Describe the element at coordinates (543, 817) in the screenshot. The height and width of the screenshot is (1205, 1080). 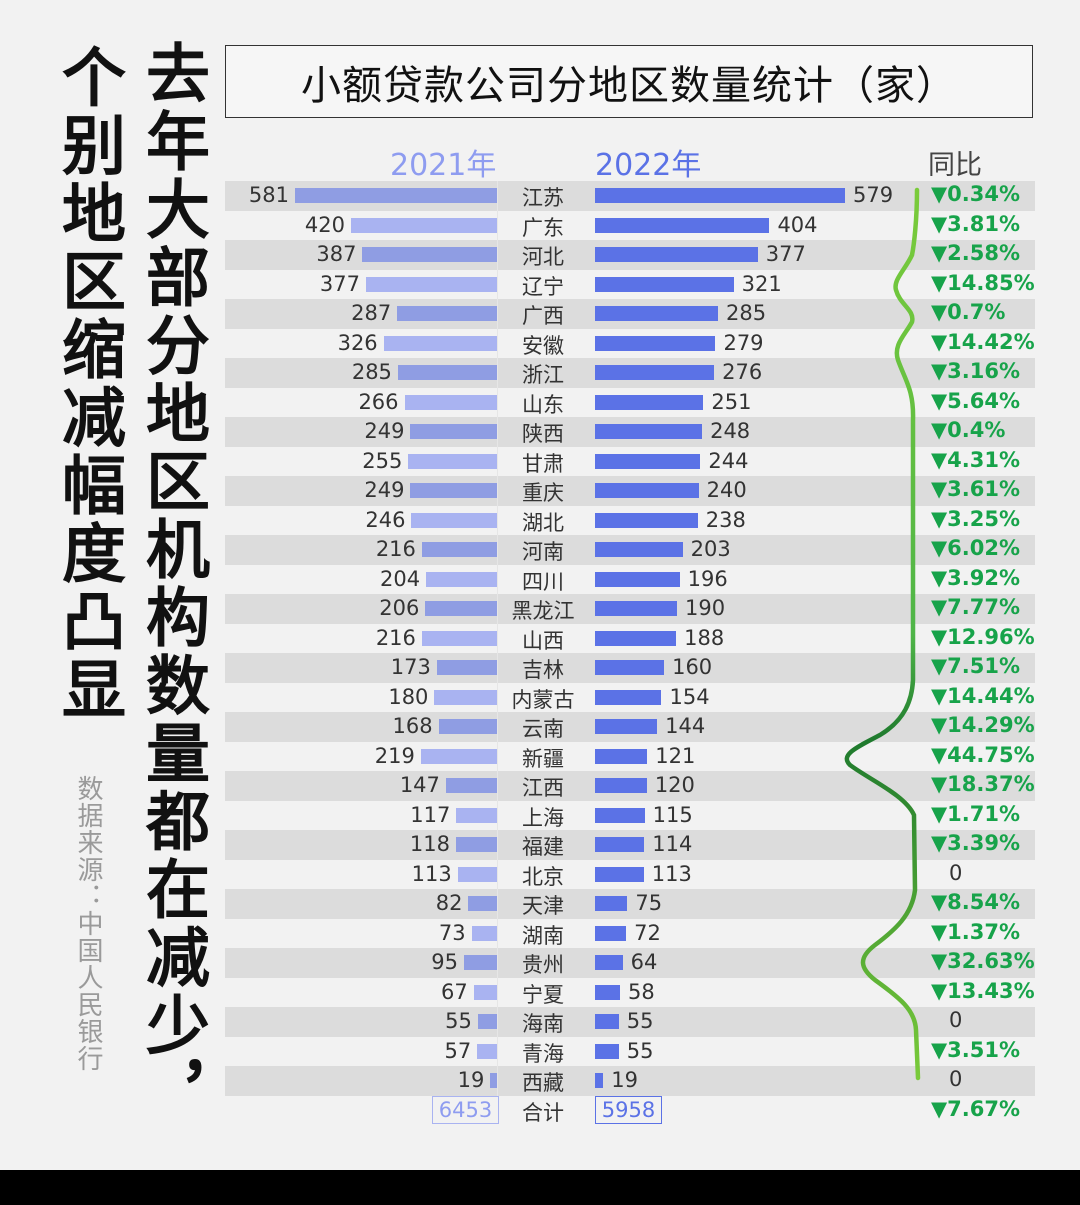
I see `region-name: 上海` at that location.